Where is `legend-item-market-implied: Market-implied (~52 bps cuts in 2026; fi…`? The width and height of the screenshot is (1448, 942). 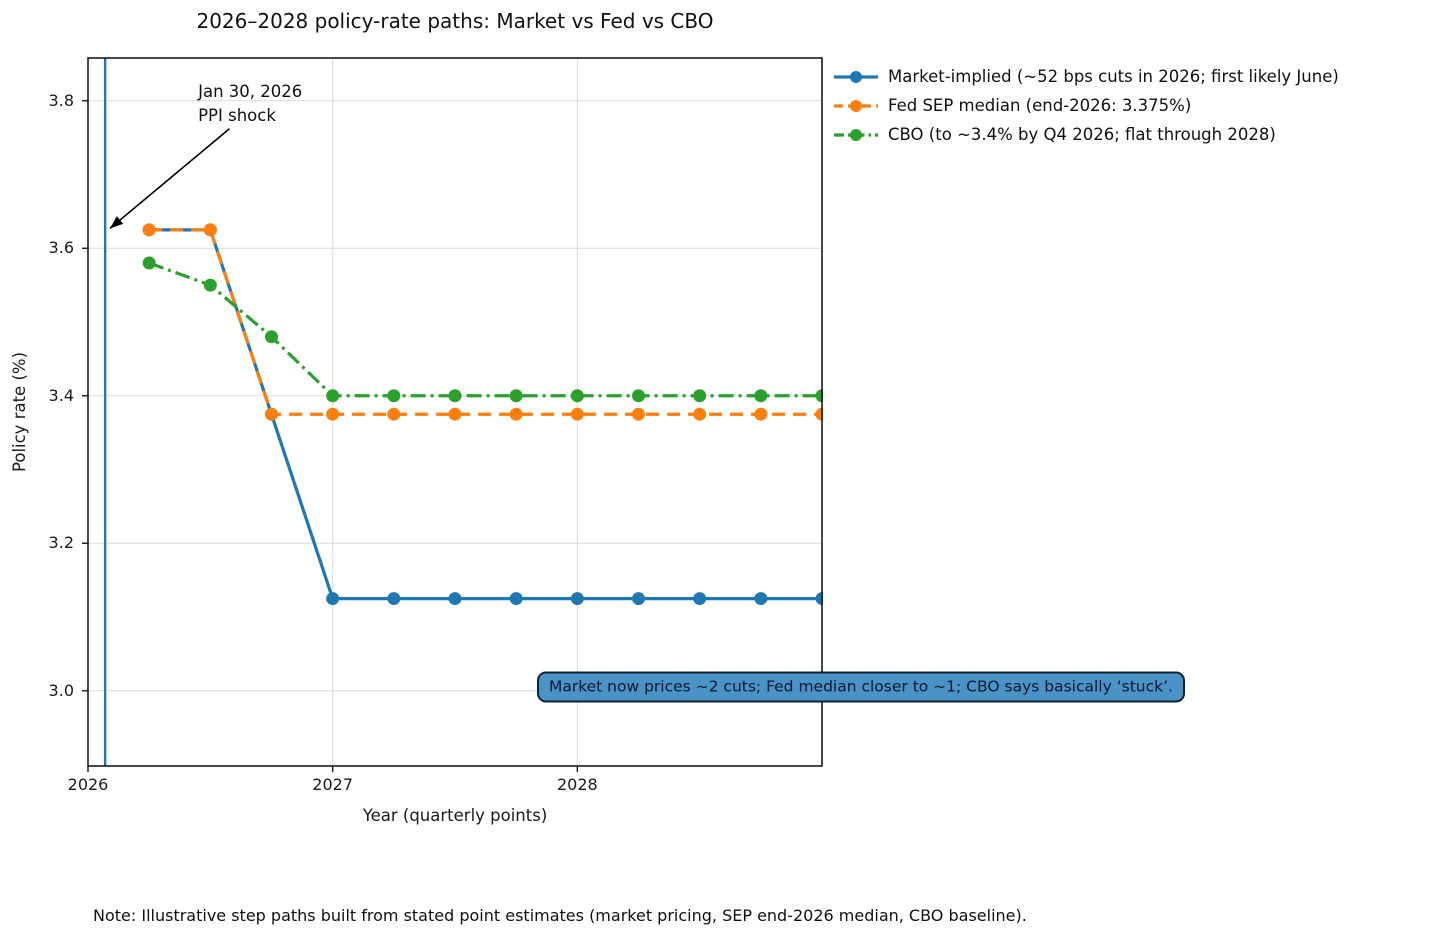
legend-item-market-implied: Market-implied (~52 bps cuts in 2026; fi… is located at coordinates (1086, 76).